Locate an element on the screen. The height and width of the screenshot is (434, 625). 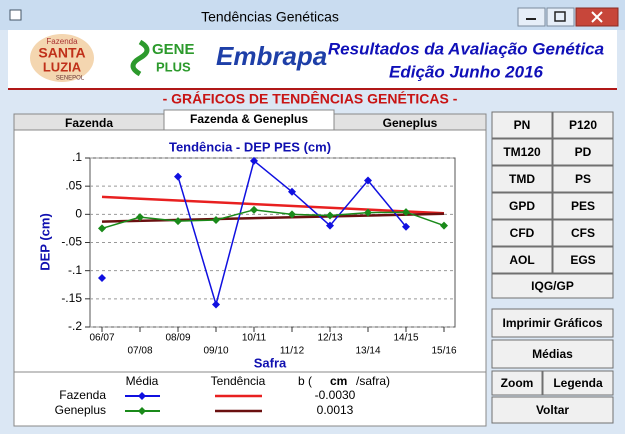
button: CFS is located at coordinates (583, 233).